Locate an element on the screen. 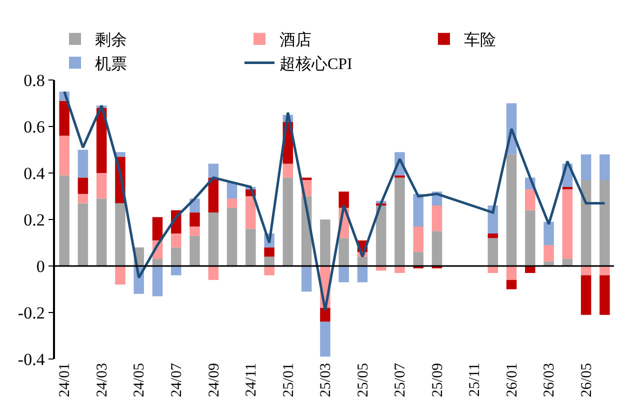  y-tick-label: 0 is located at coordinates (40, 266).